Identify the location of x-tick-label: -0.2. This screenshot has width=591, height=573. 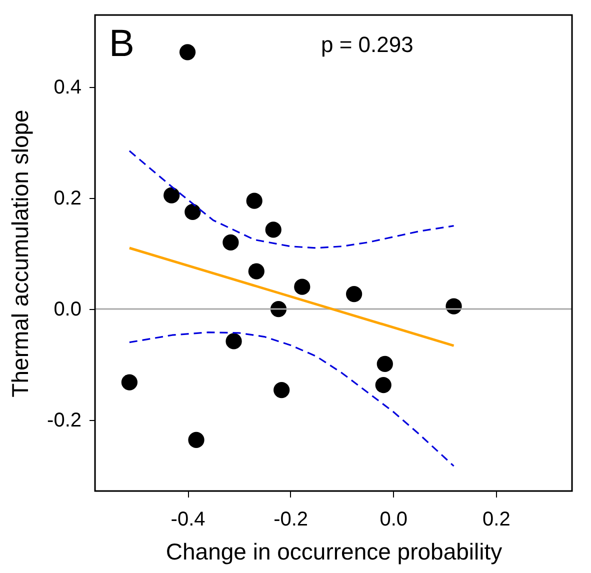
(291, 519).